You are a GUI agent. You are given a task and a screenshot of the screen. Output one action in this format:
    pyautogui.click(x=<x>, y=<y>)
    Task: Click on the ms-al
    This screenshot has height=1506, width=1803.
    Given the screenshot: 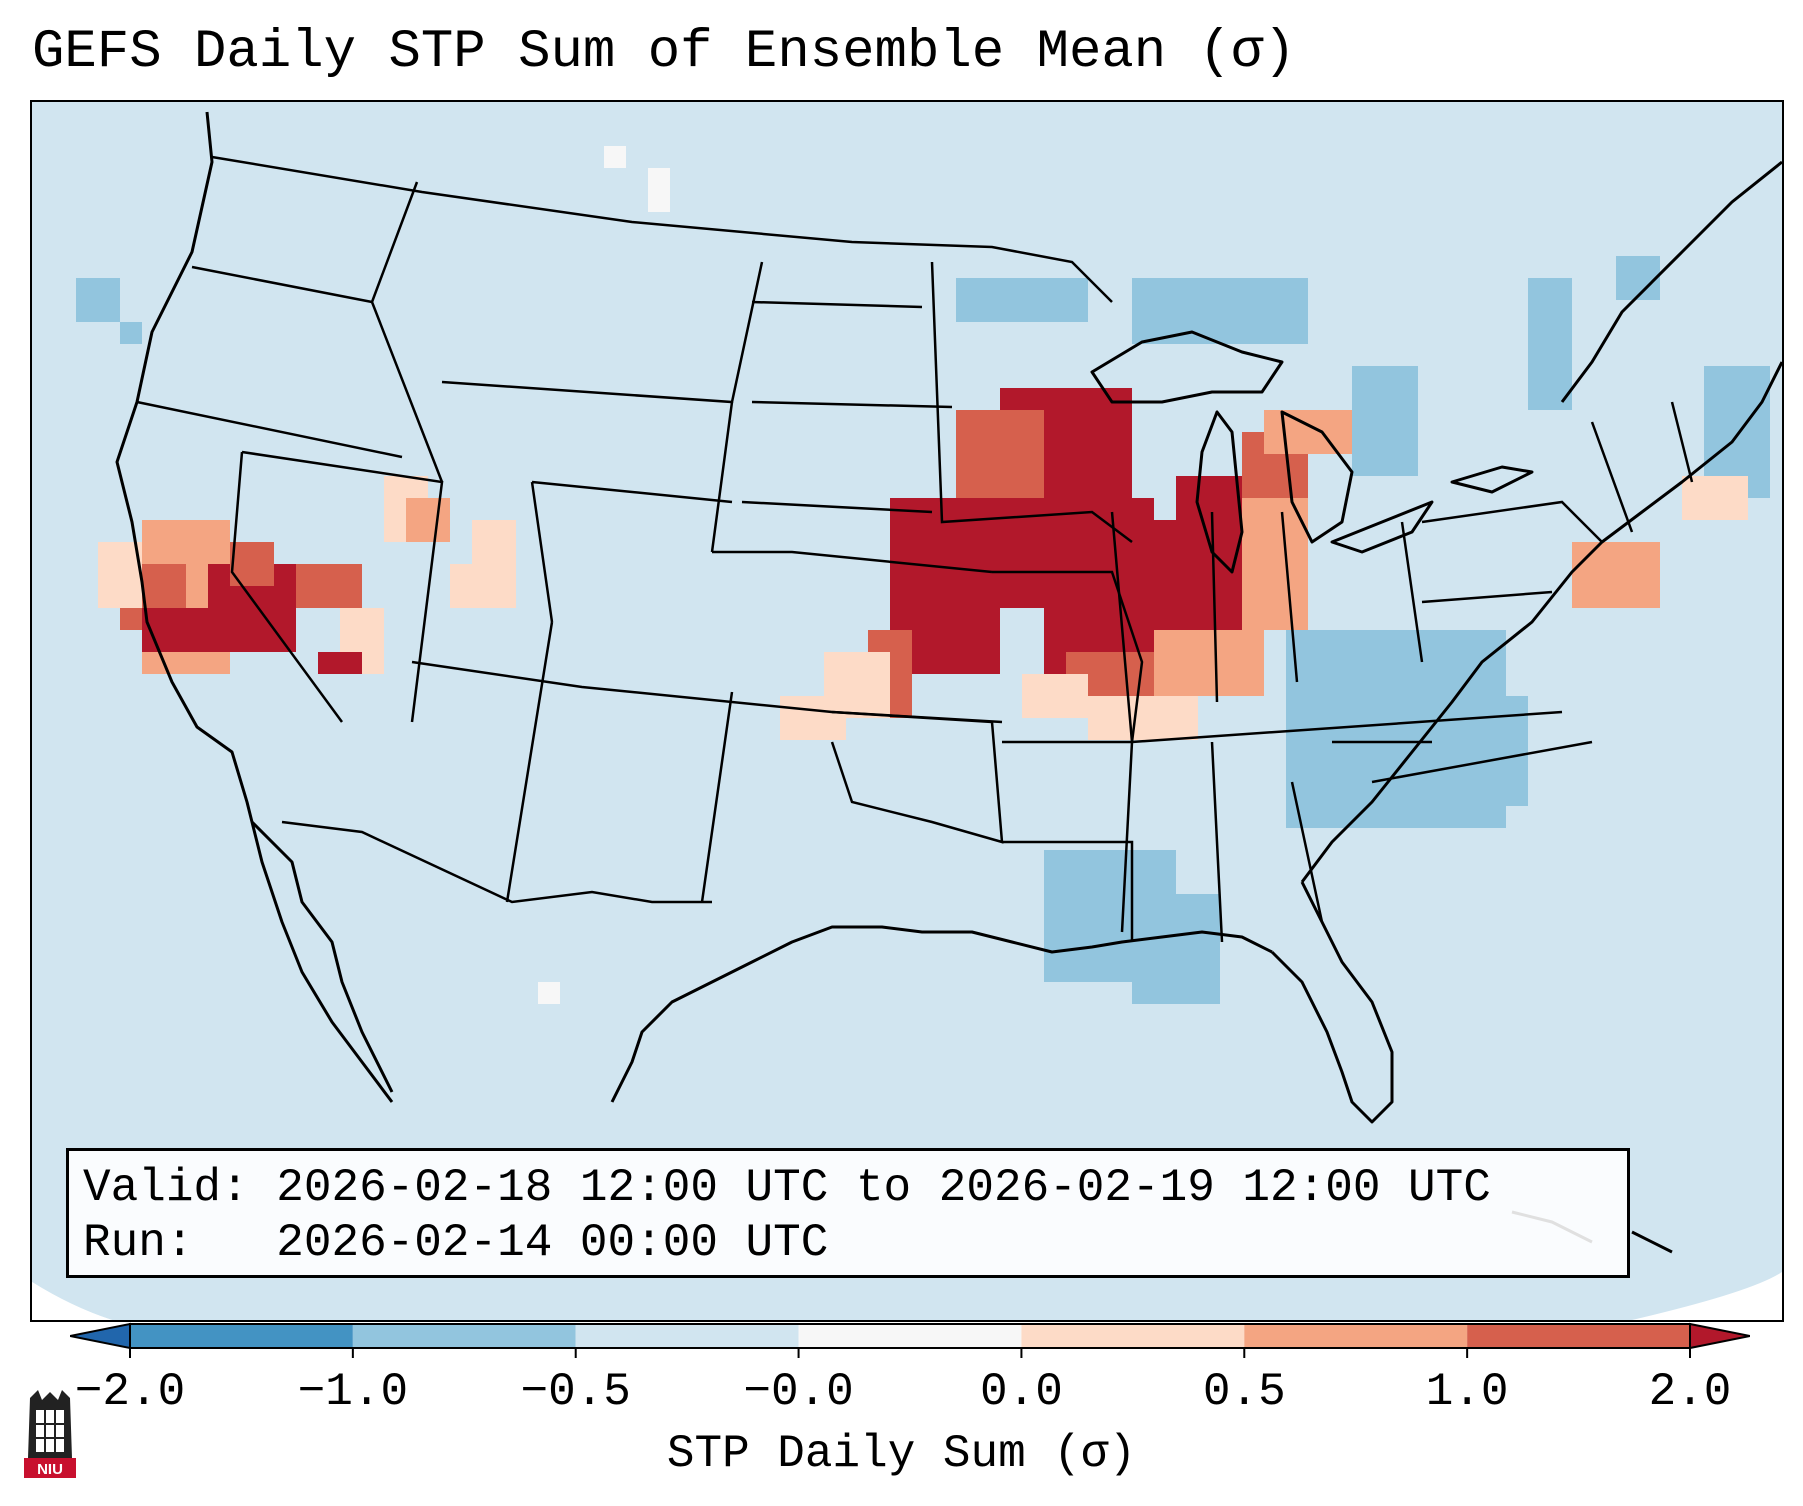 What is the action you would take?
    pyautogui.click(x=1172, y=842)
    